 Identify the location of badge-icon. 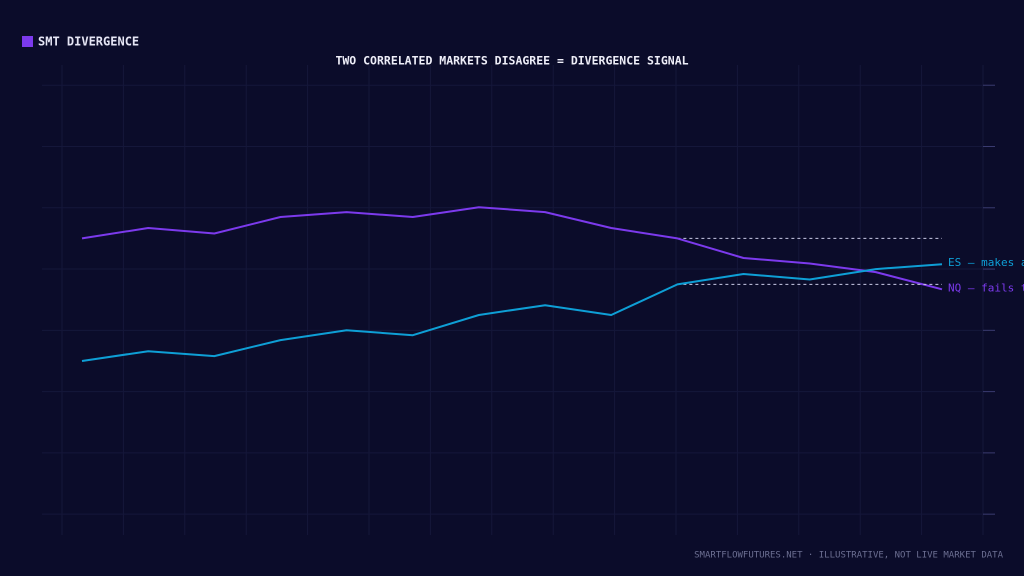
(27, 41).